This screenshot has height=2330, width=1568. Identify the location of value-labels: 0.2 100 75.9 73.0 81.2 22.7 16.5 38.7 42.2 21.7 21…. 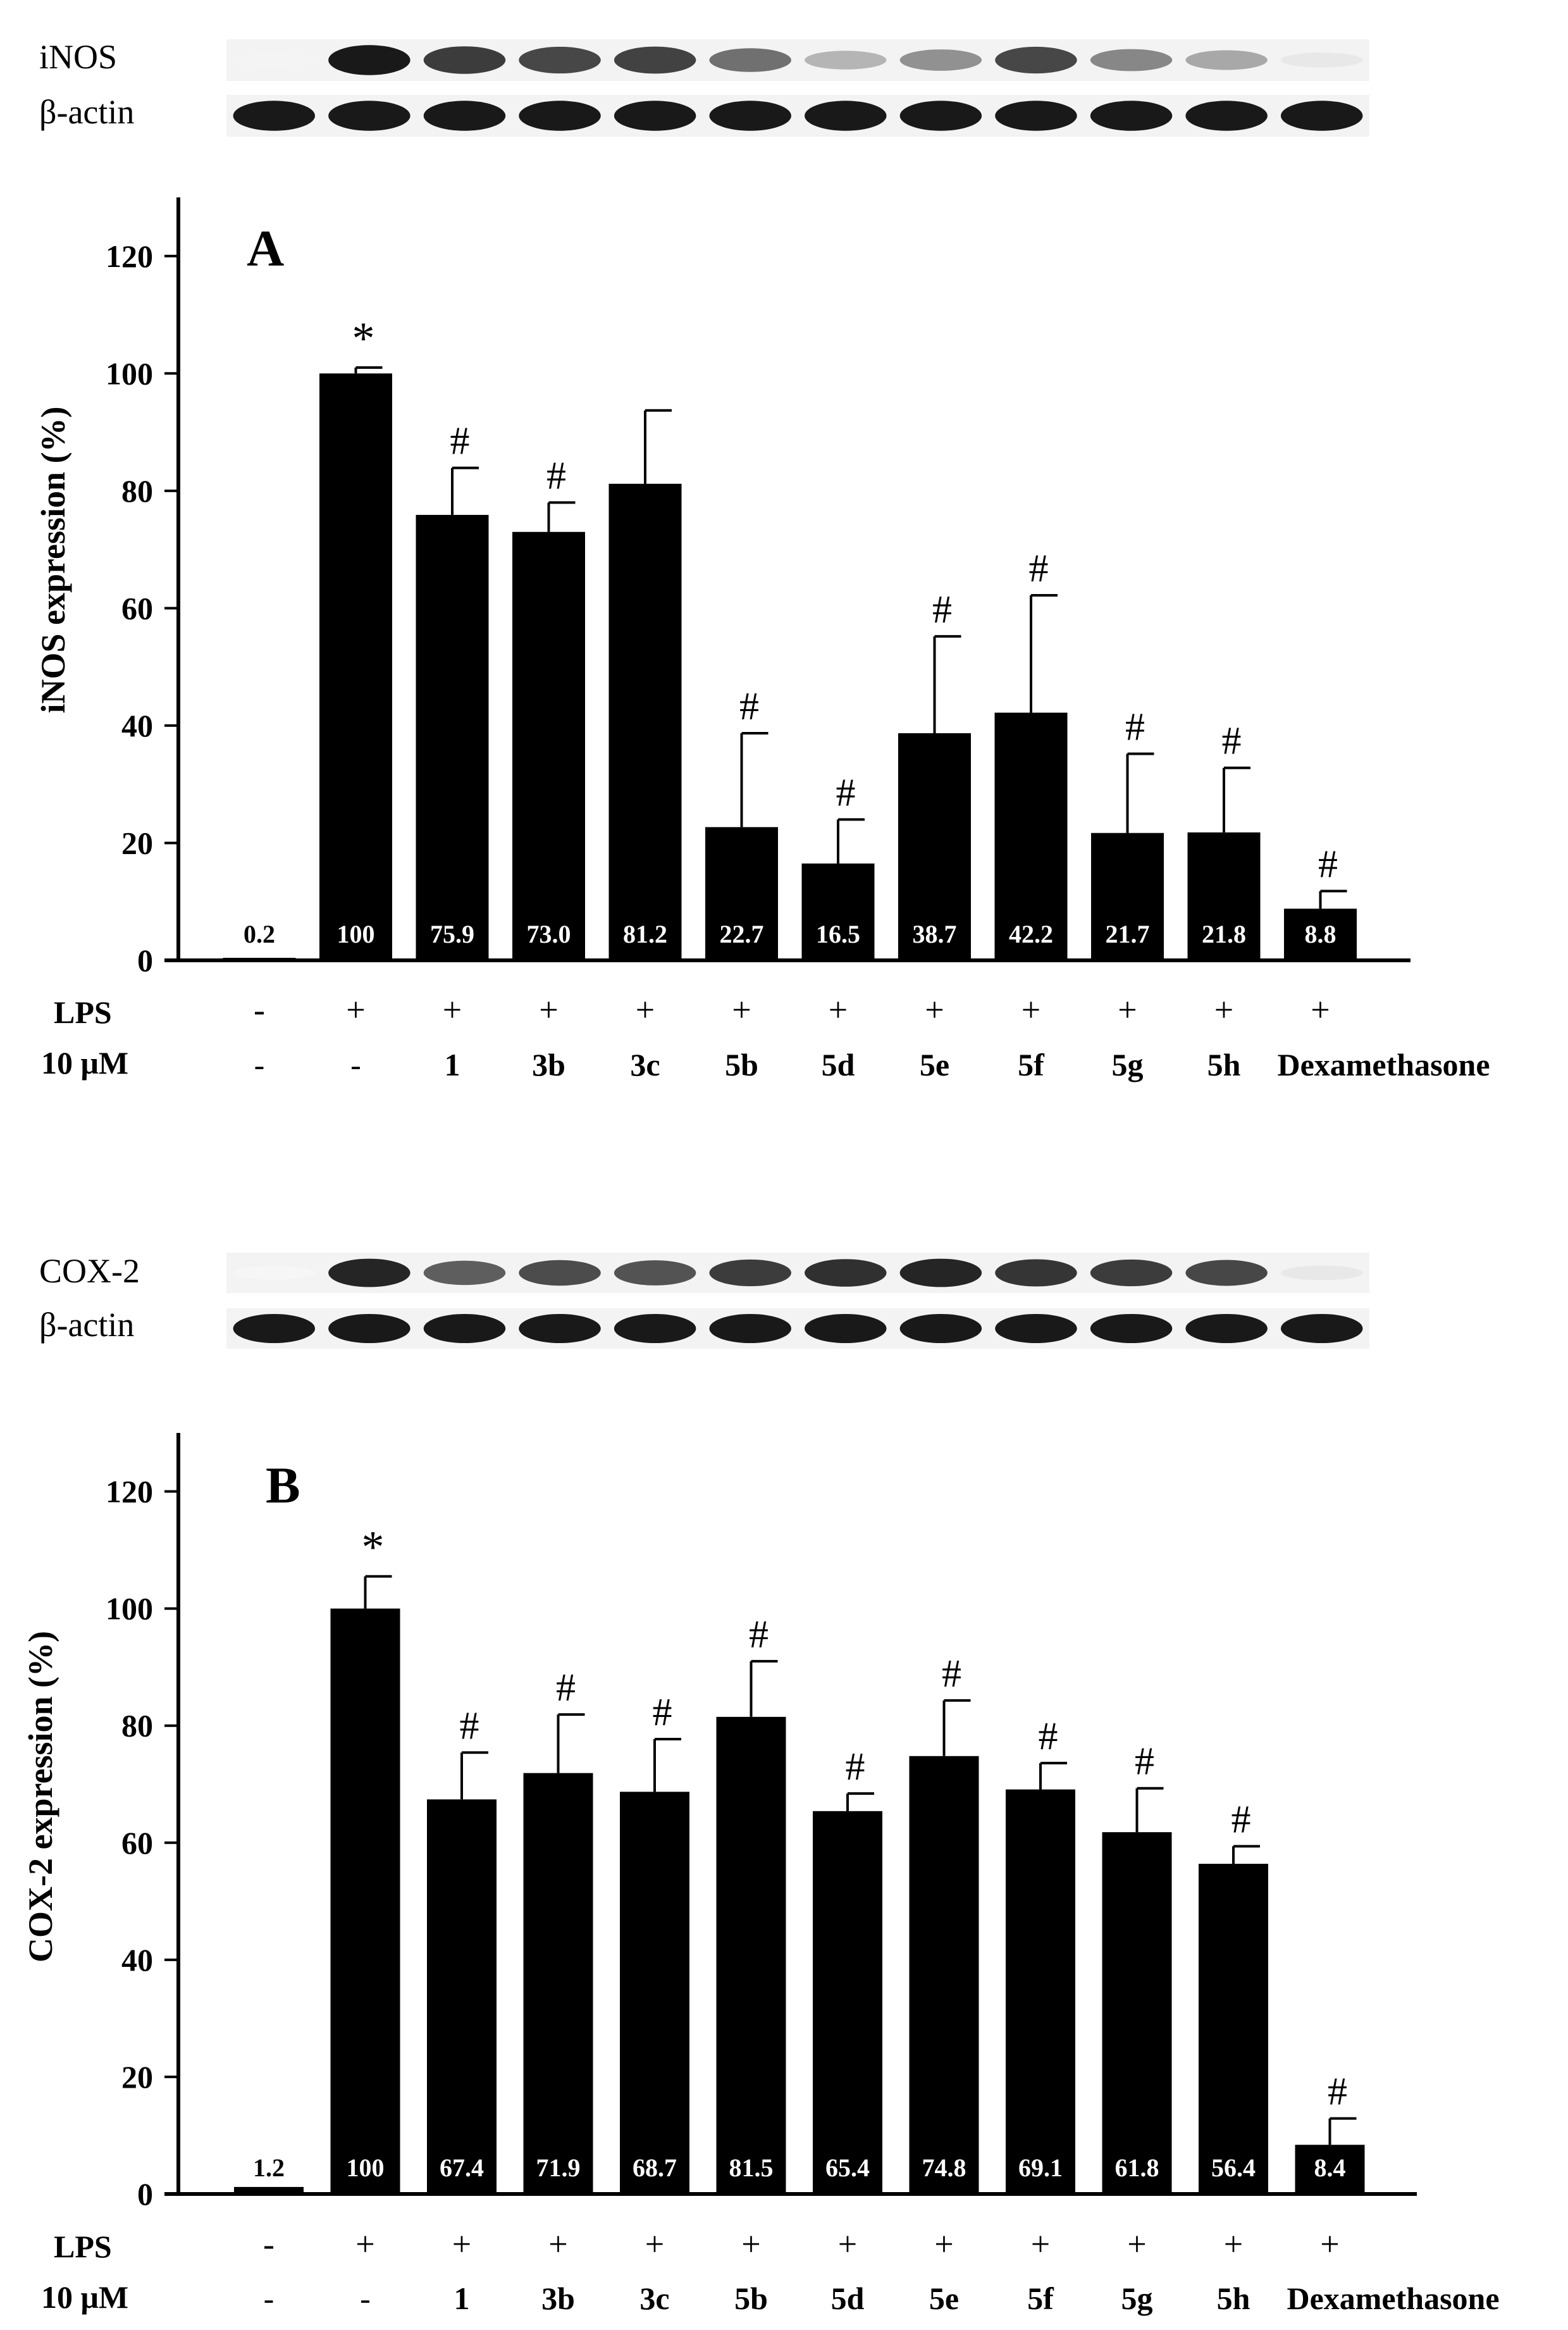
(790, 934).